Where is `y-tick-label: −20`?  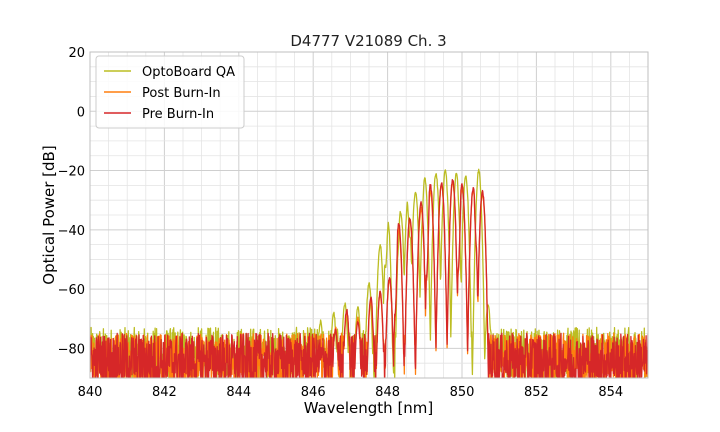
y-tick-label: −20 is located at coordinates (71, 172).